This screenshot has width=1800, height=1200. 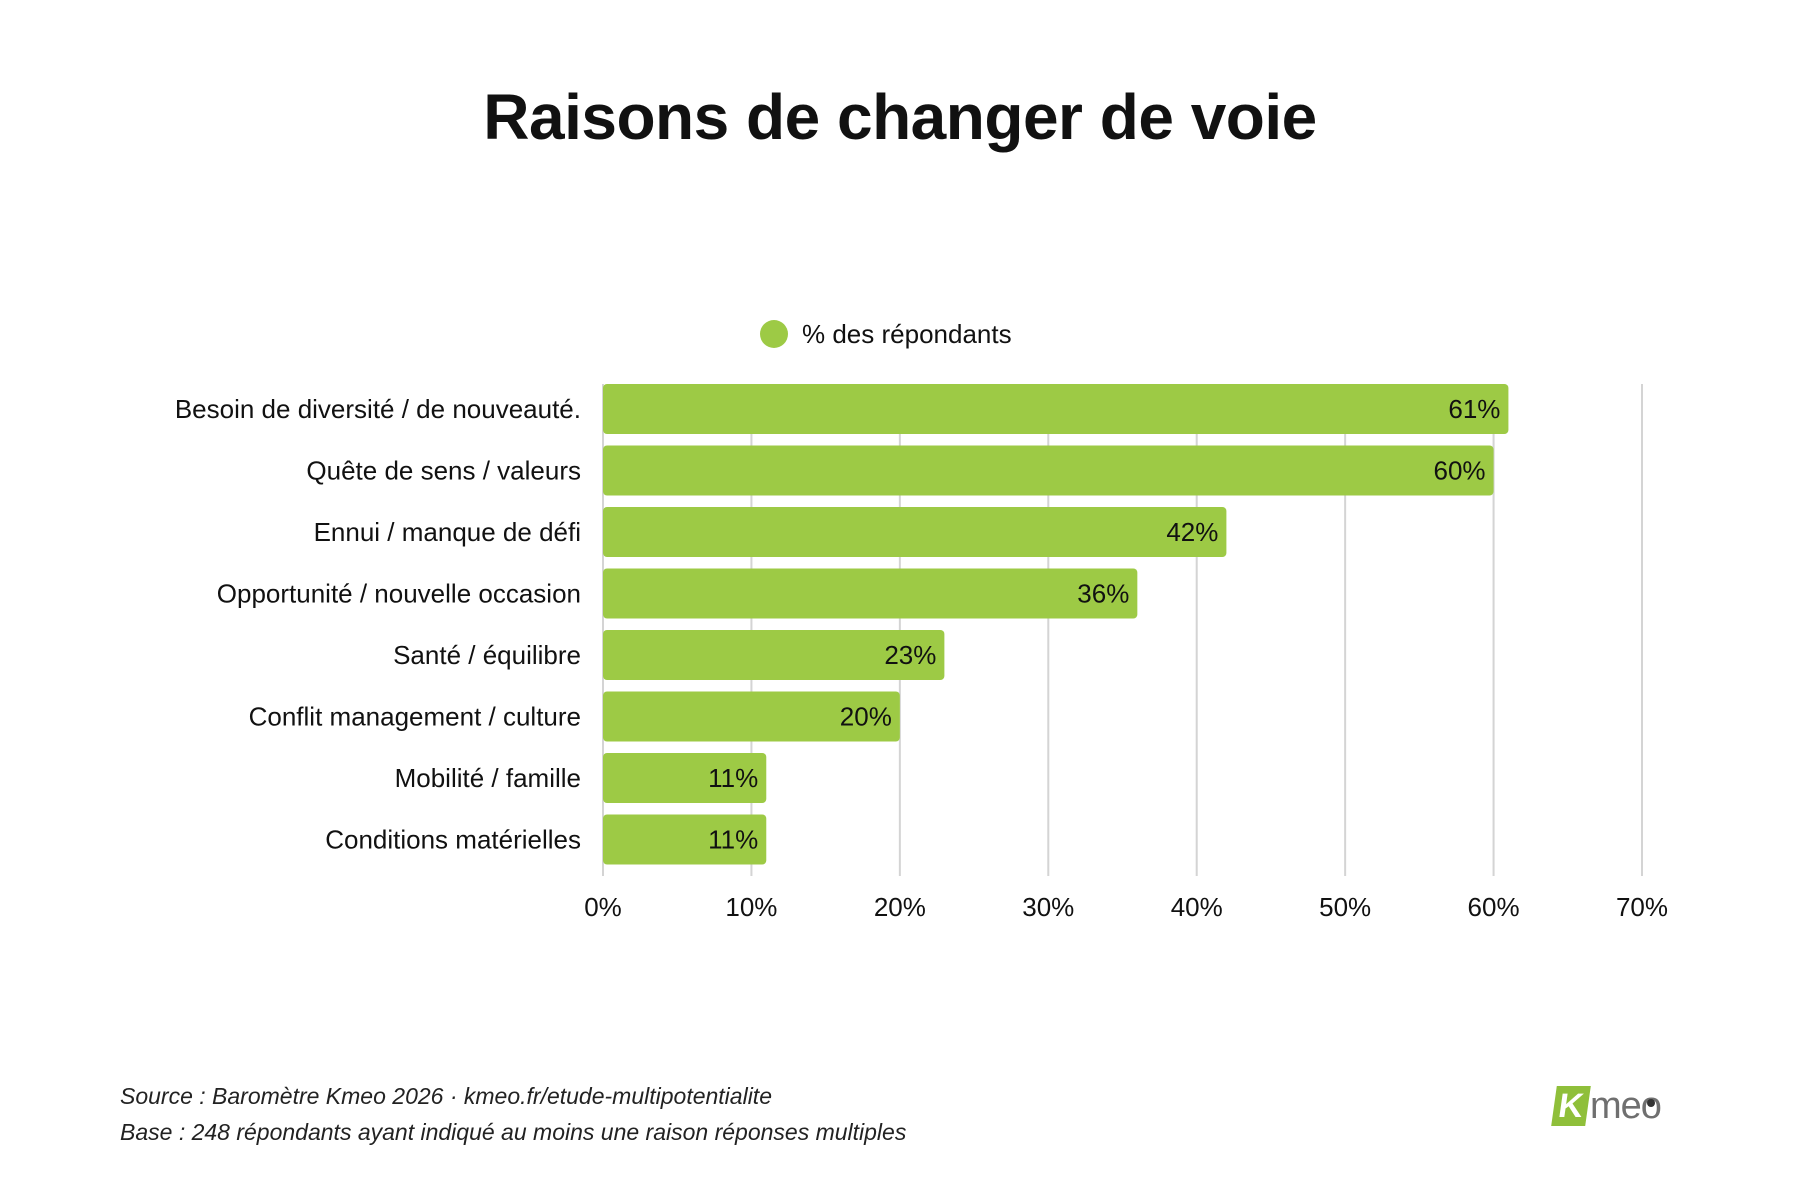 I want to click on x-tick-label: 70%, so click(x=1642, y=907).